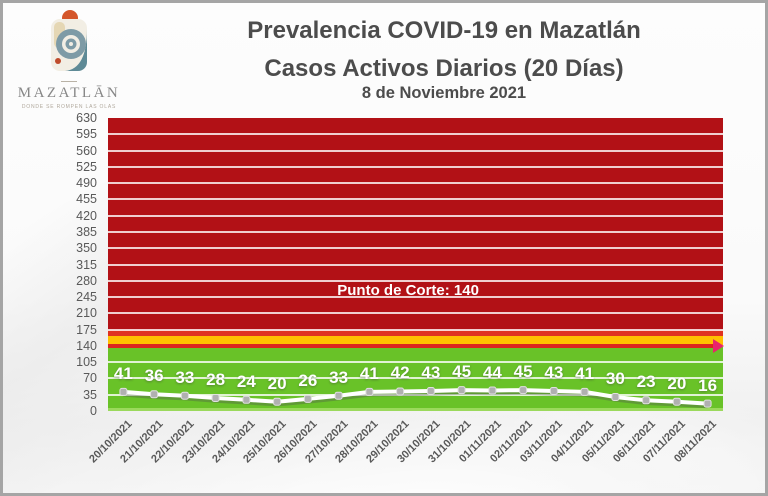 This screenshot has width=768, height=496. What do you see at coordinates (86, 280) in the screenshot?
I see `y-tick-label: 280` at bounding box center [86, 280].